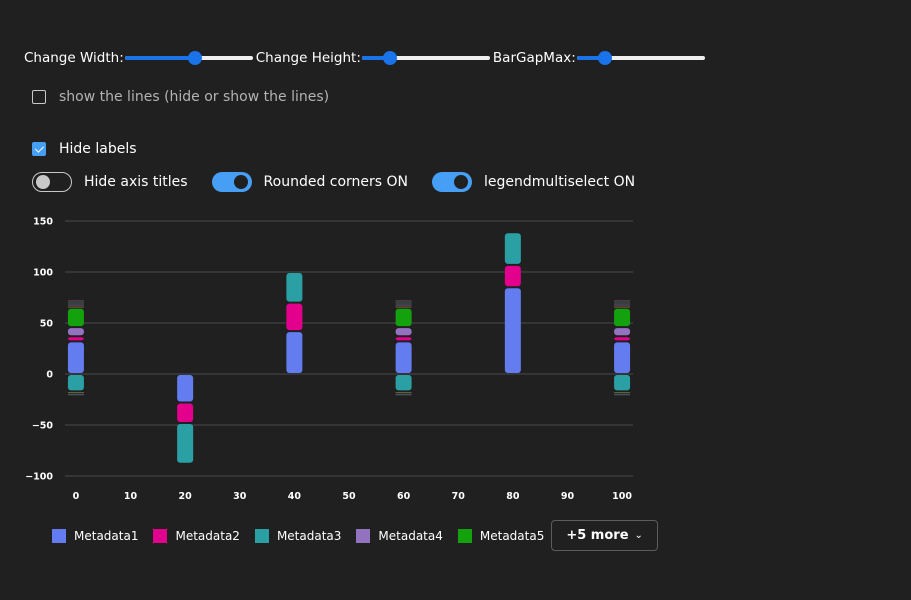  I want to click on hide-labels-option: Hide labels, so click(84, 149).